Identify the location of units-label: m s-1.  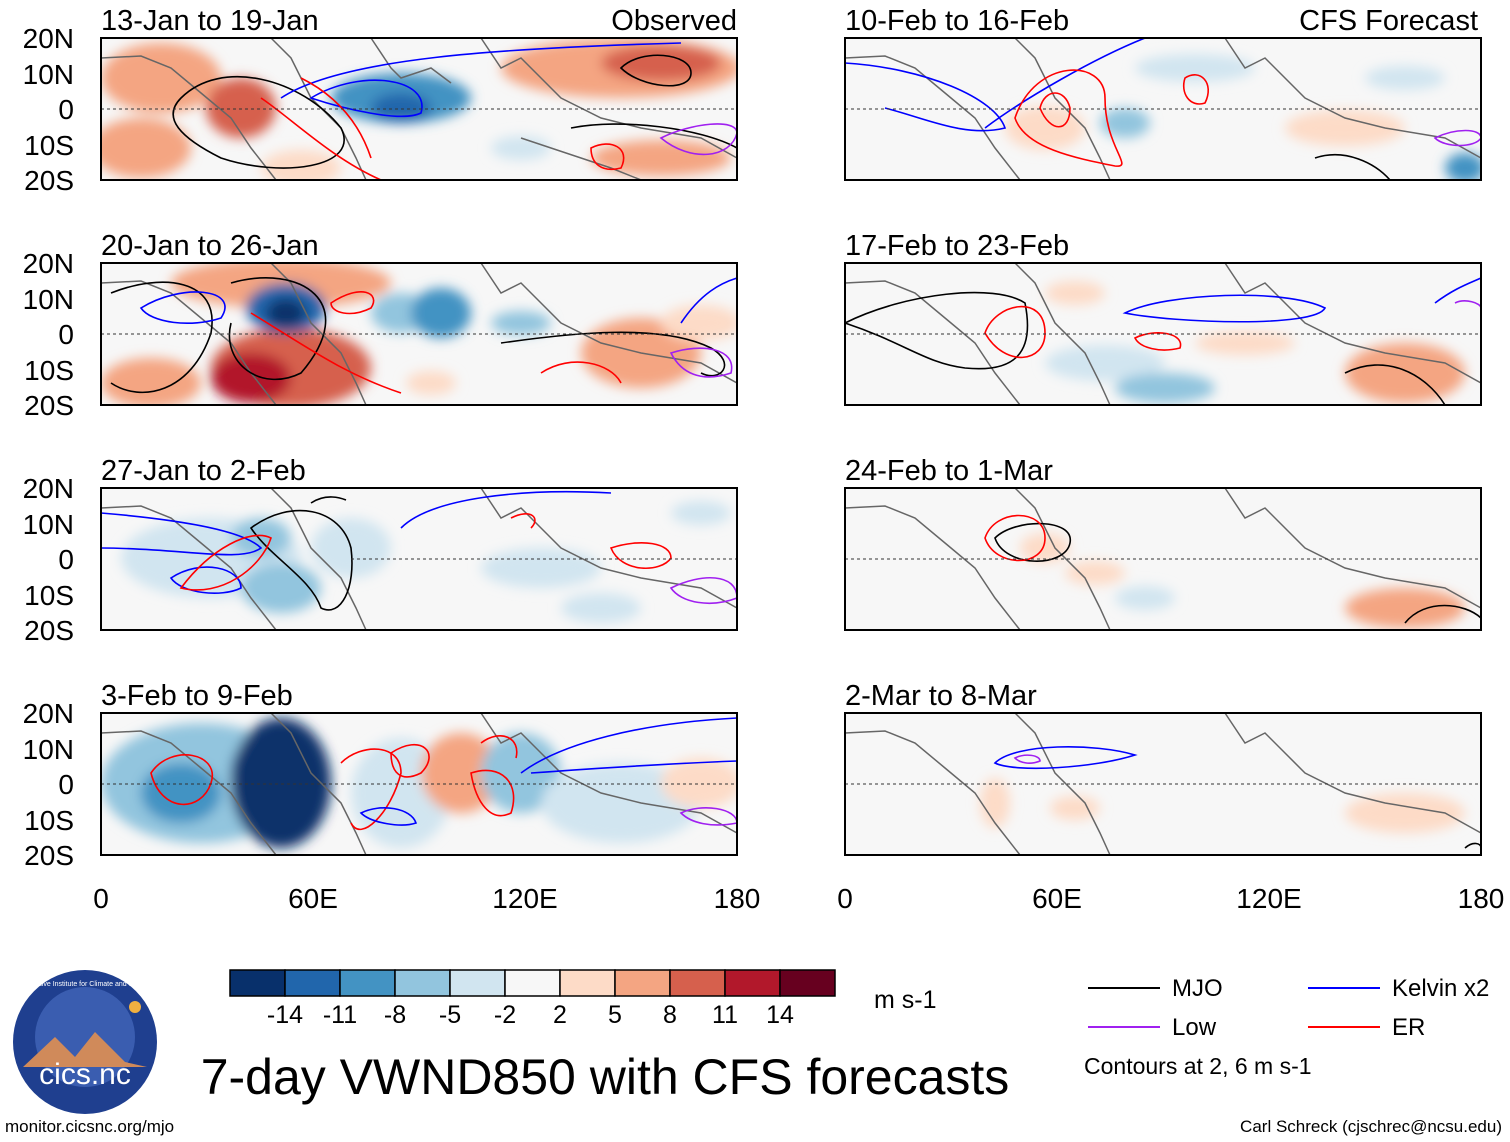
(905, 1000).